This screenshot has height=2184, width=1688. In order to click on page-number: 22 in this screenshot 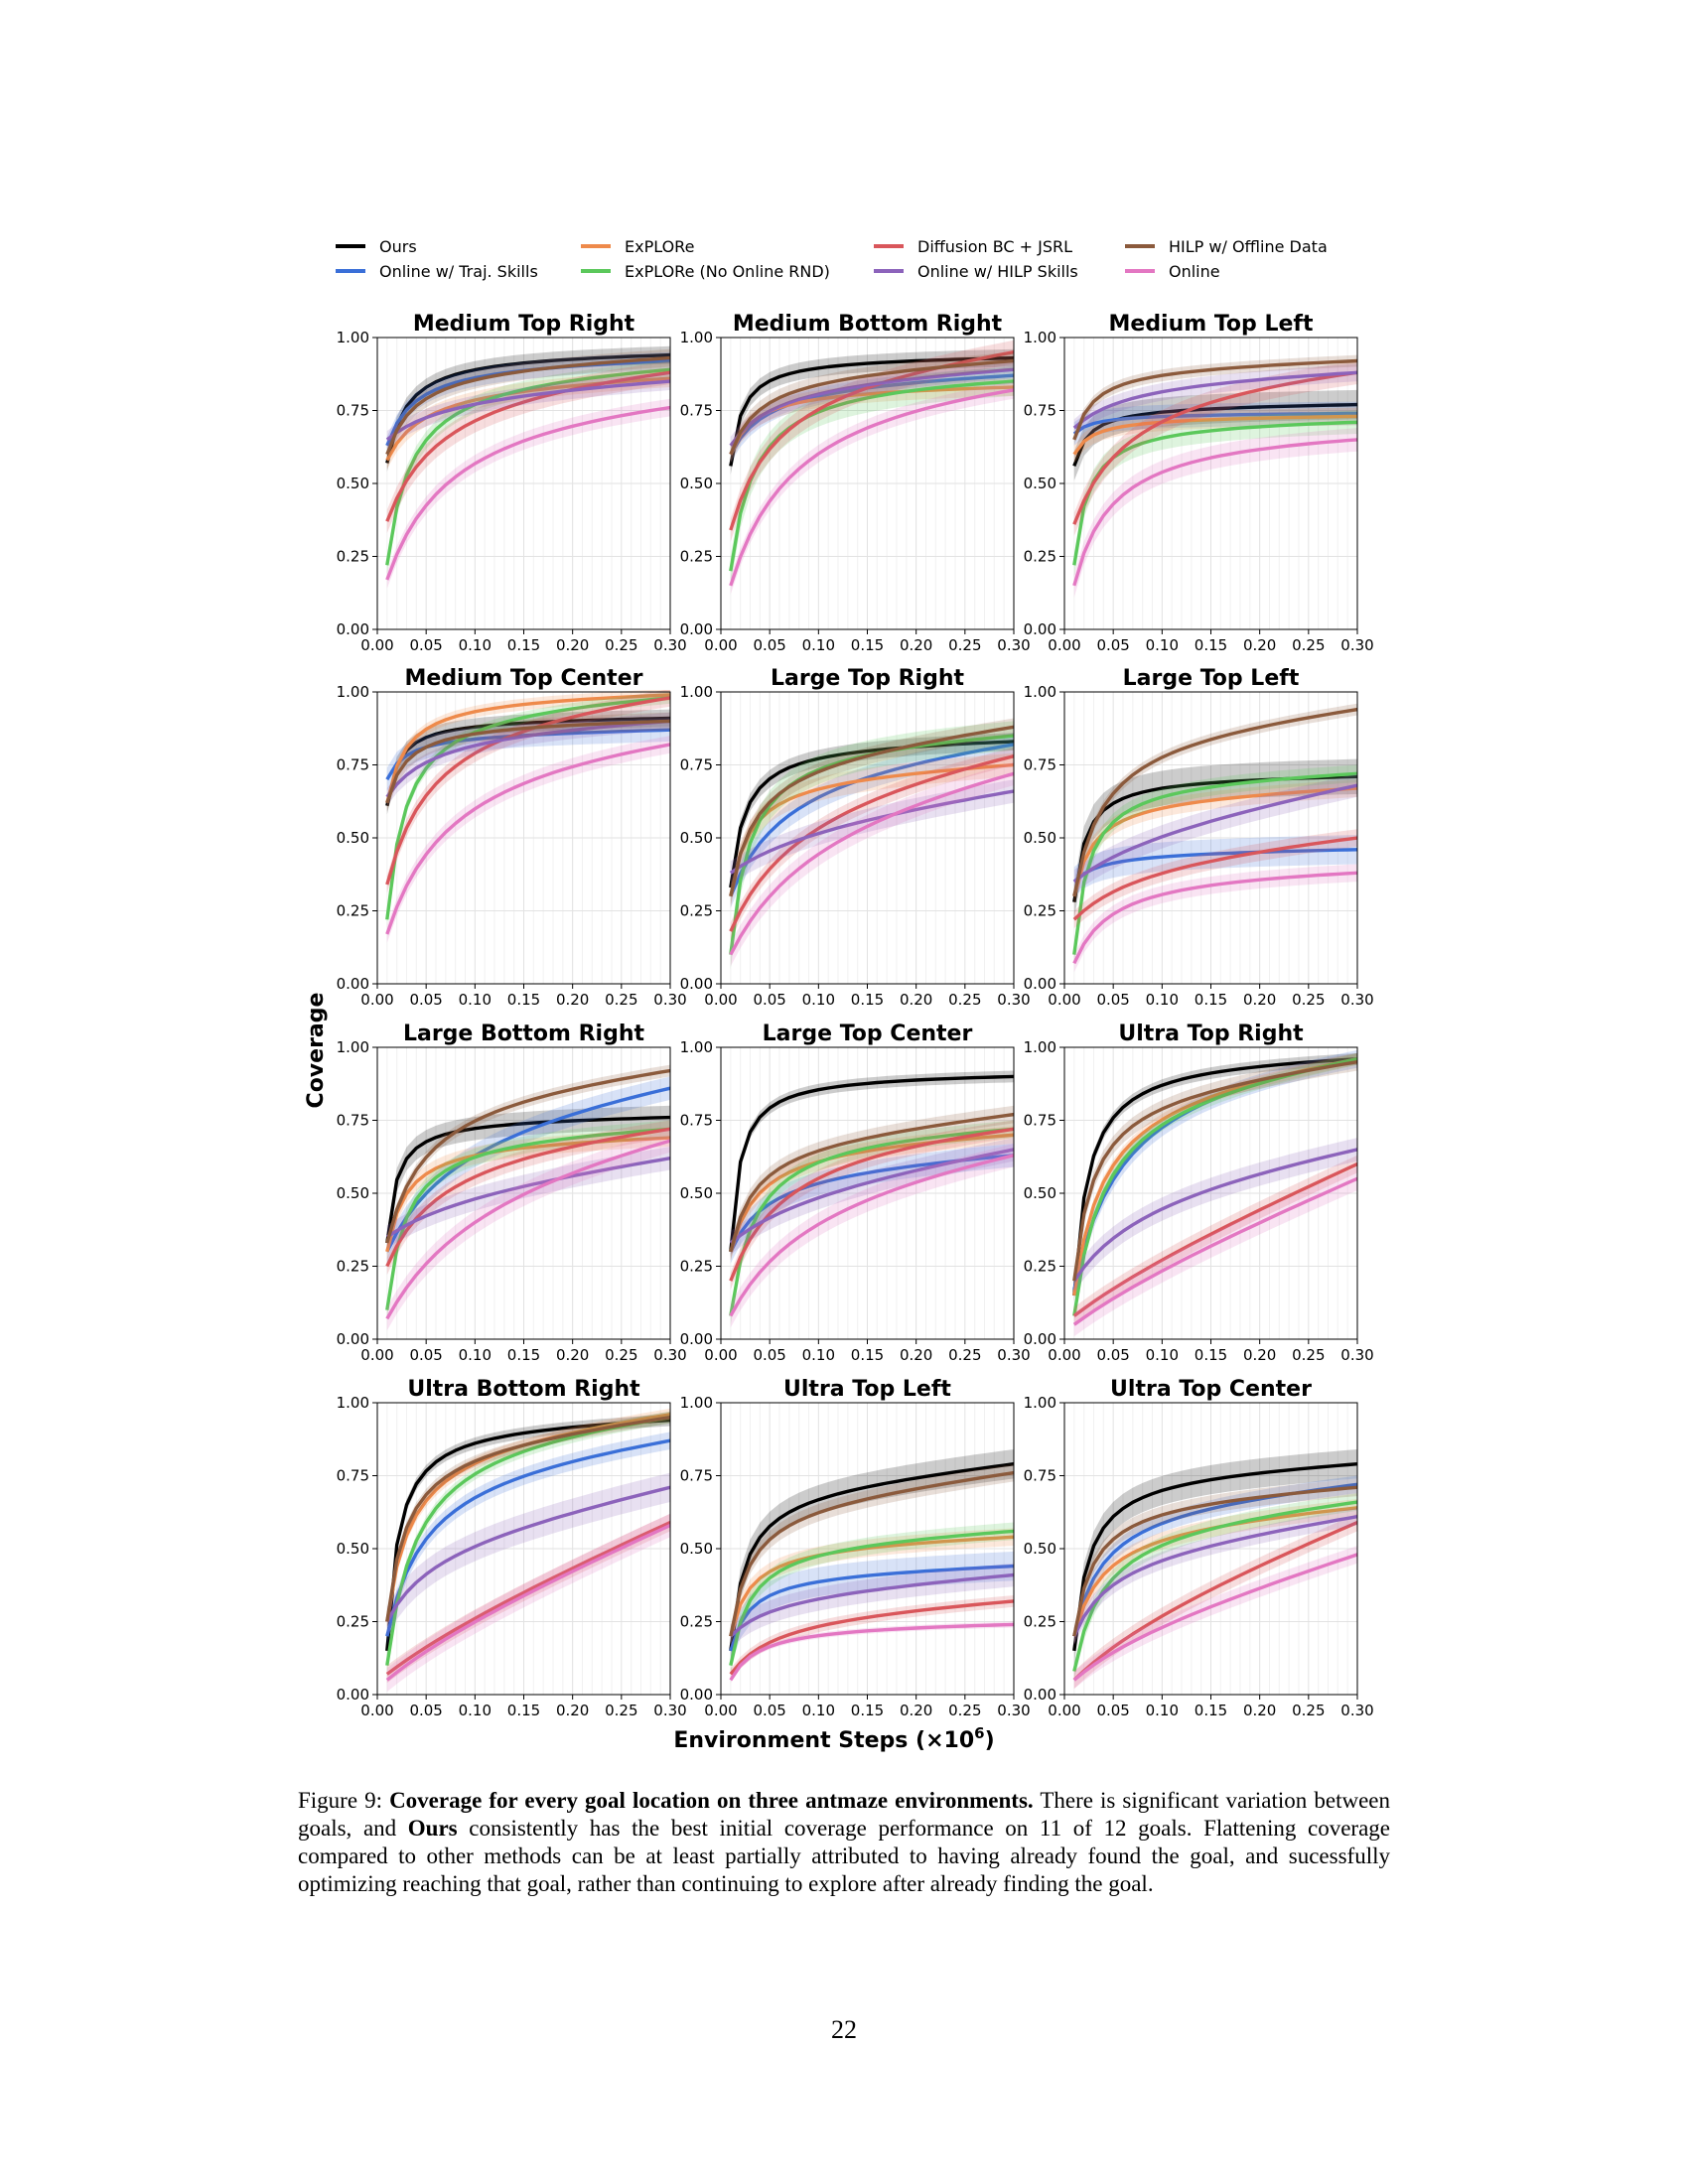, I will do `click(844, 2029)`.